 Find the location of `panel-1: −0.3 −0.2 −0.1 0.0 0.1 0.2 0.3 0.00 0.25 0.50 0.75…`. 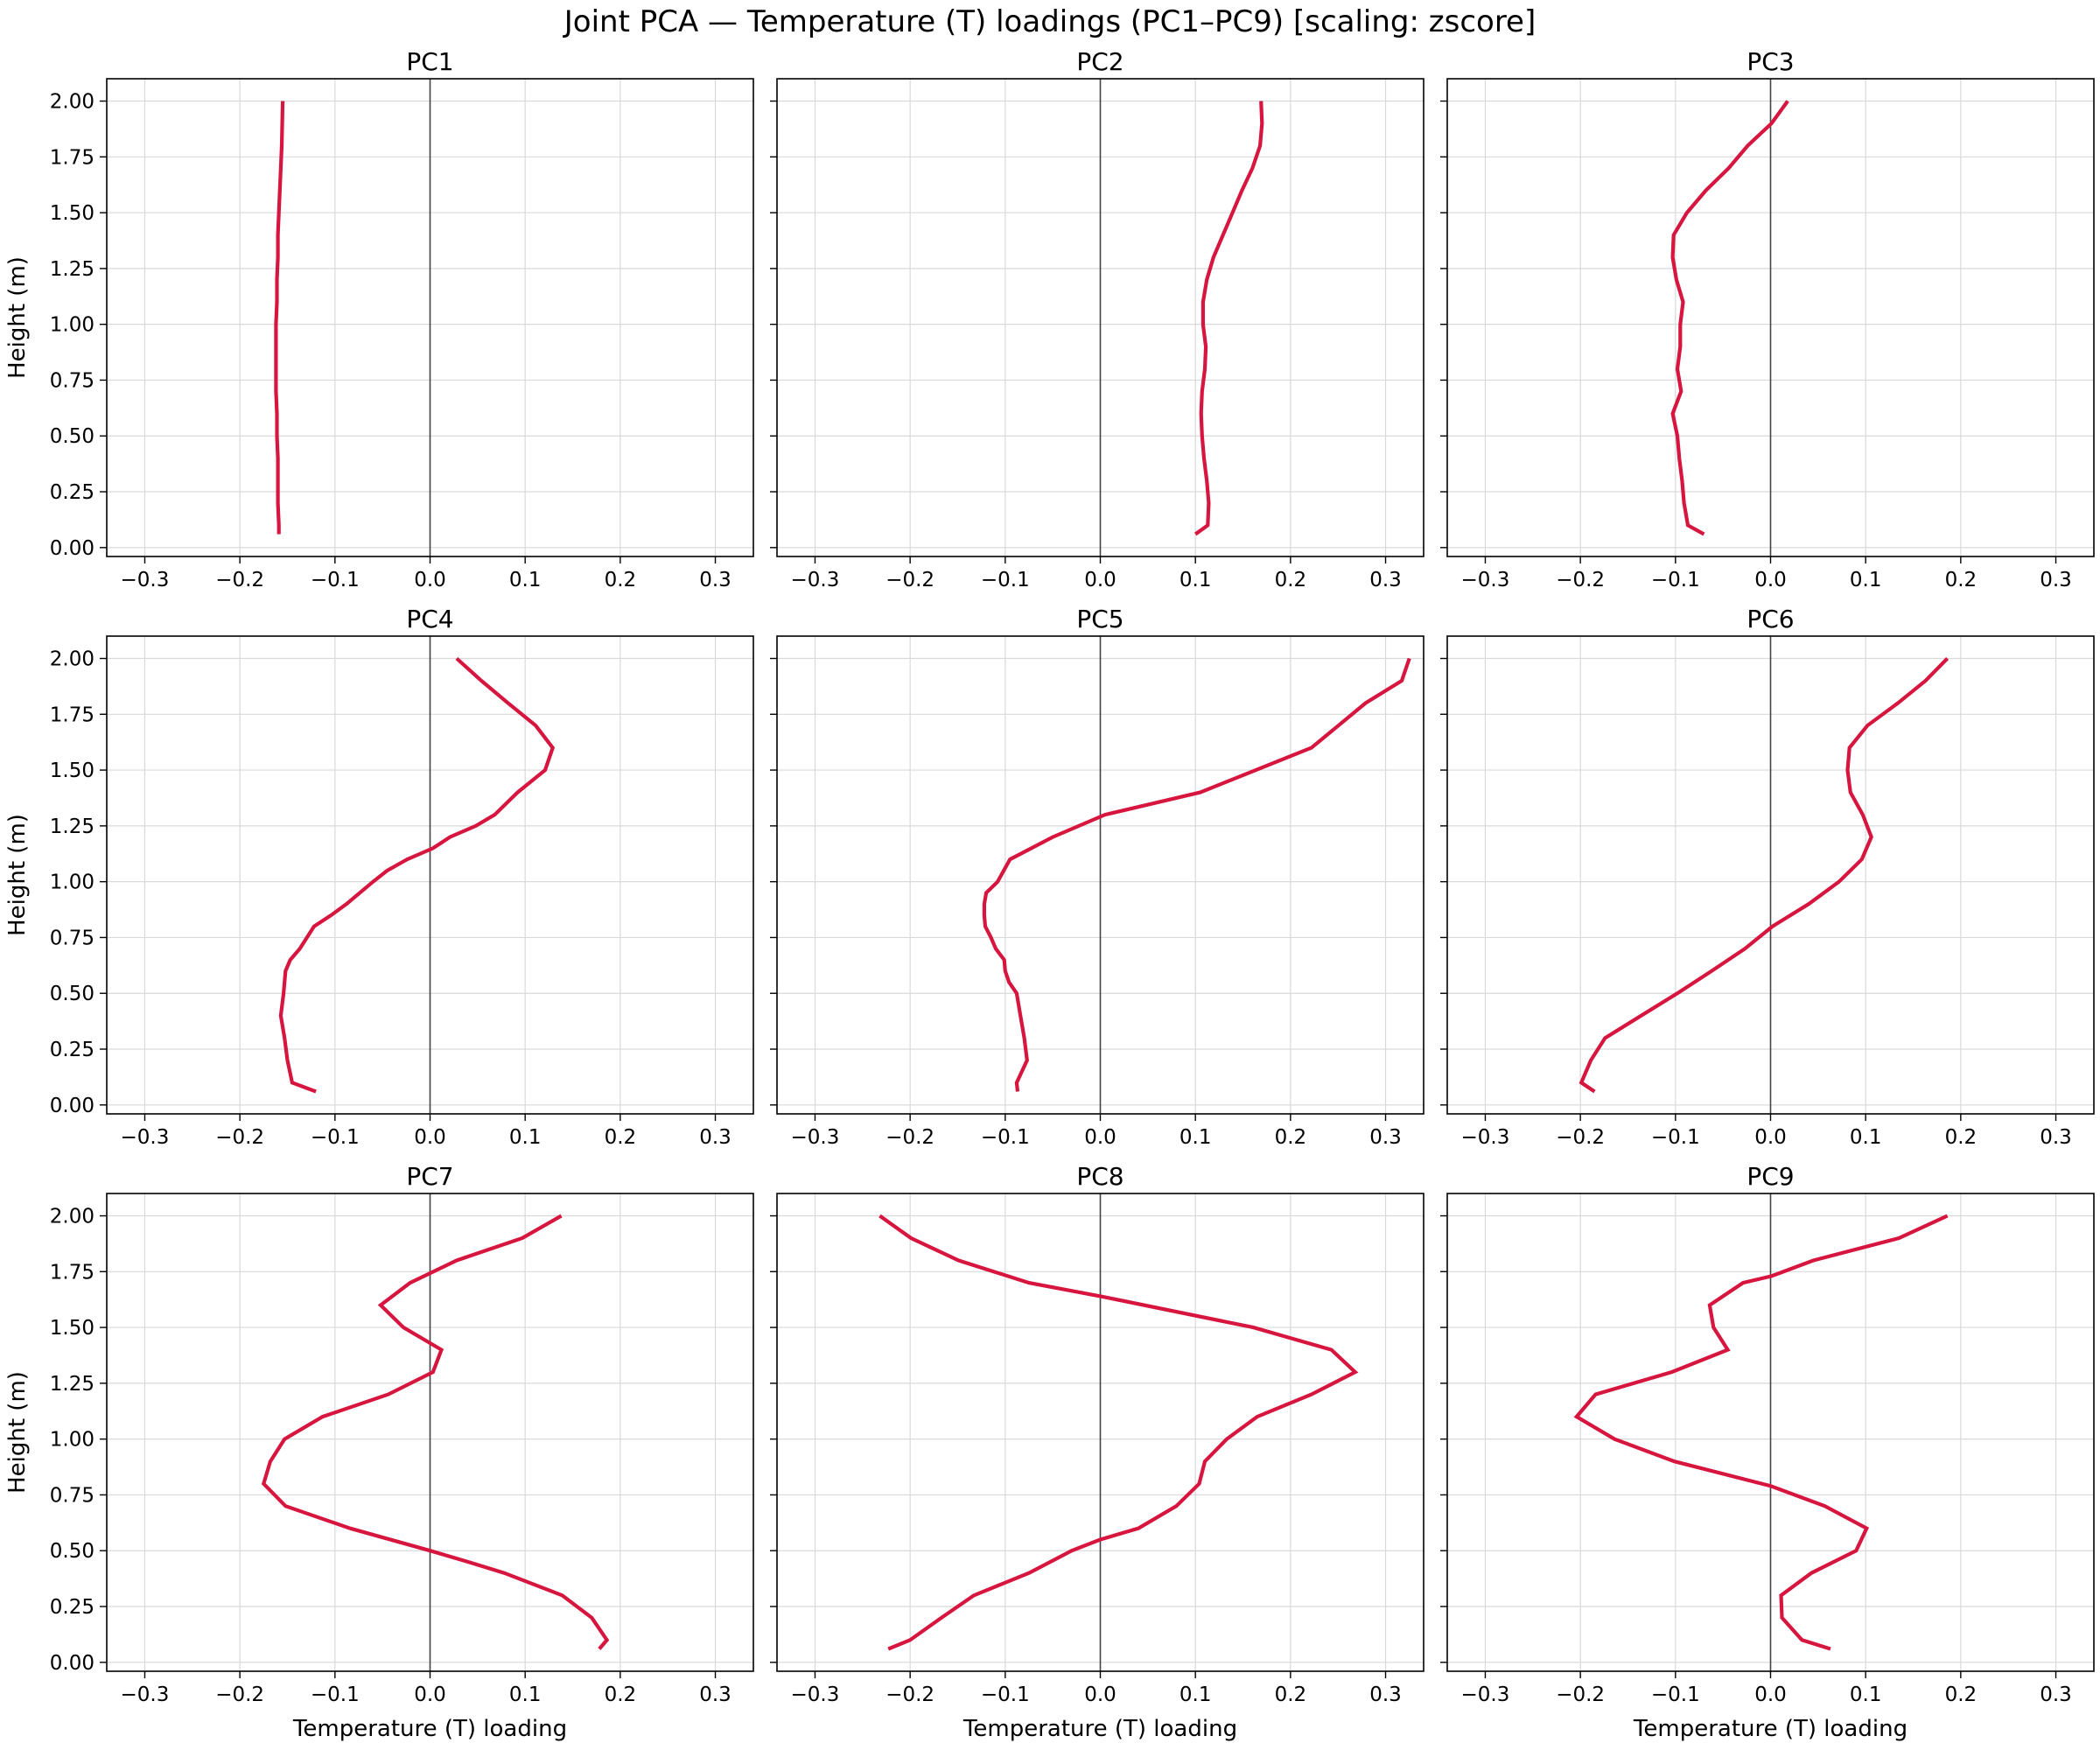

panel-1: −0.3 −0.2 −0.1 0.0 0.1 0.2 0.3 0.00 0.25 0.50 0.75… is located at coordinates (379, 319).